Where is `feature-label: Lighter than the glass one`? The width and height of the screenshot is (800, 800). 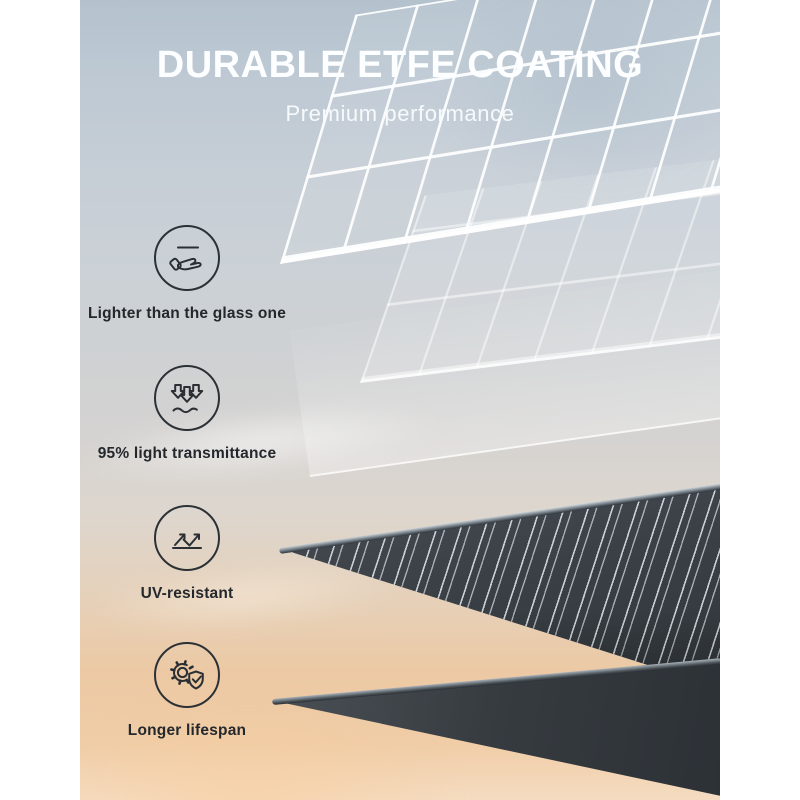
feature-label: Lighter than the glass one is located at coordinates (187, 313).